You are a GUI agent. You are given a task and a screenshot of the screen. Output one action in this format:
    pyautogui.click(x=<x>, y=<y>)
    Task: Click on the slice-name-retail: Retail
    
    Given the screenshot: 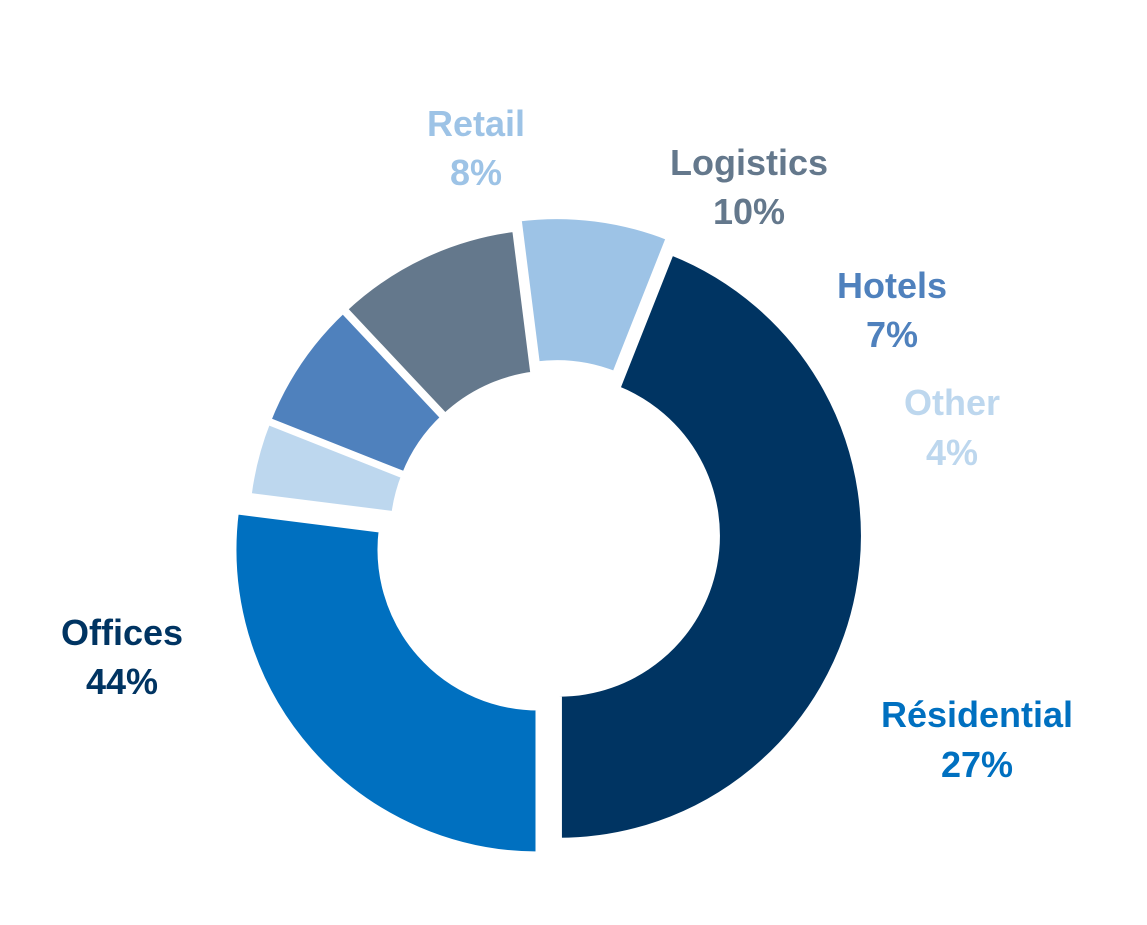 What is the action you would take?
    pyautogui.click(x=476, y=123)
    